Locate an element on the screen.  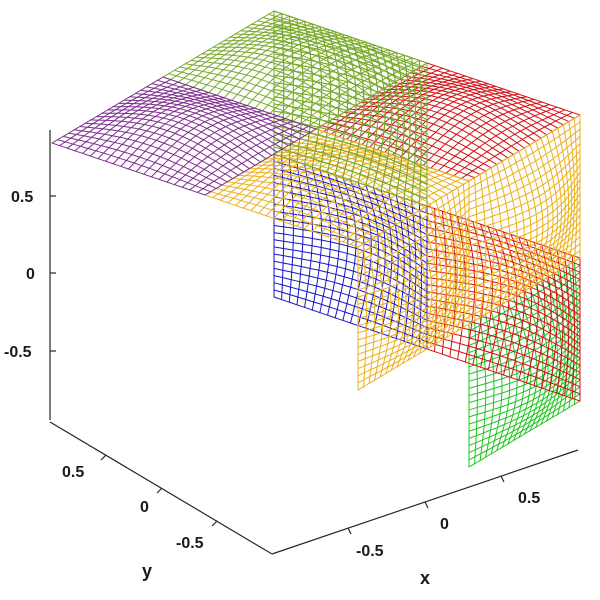
x-tick-mark is located at coordinates (426, 505).